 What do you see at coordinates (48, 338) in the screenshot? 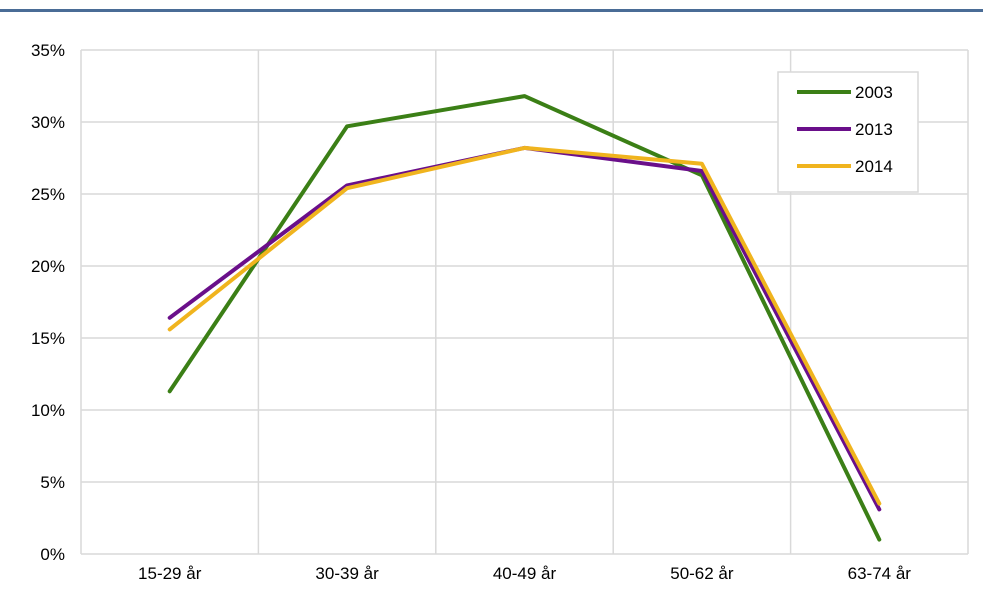
I see `y-tick-label: 15%` at bounding box center [48, 338].